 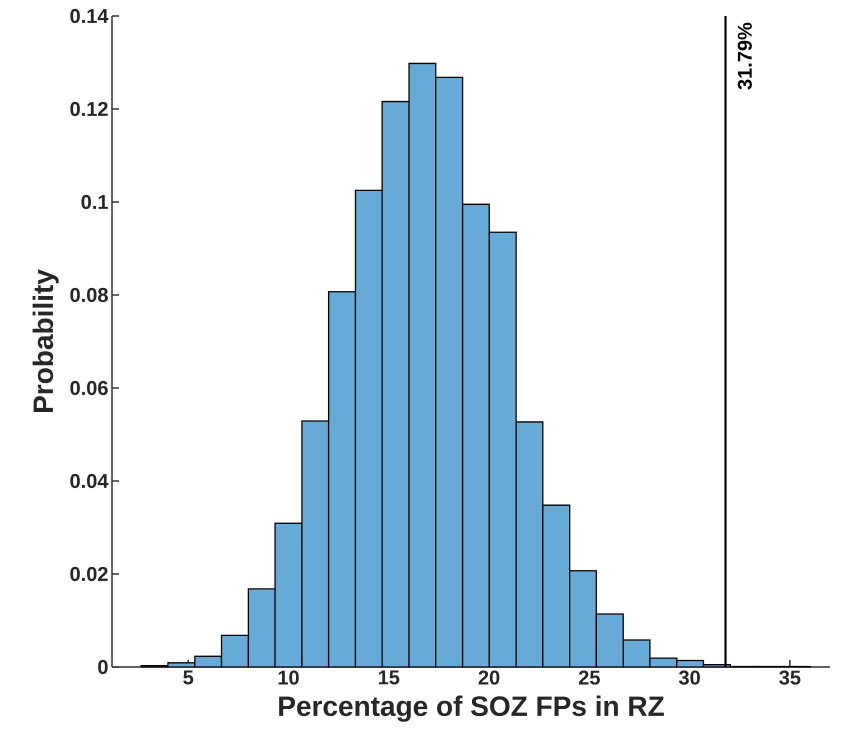 What do you see at coordinates (89, 574) in the screenshot?
I see `y-tick-label: 0.02` at bounding box center [89, 574].